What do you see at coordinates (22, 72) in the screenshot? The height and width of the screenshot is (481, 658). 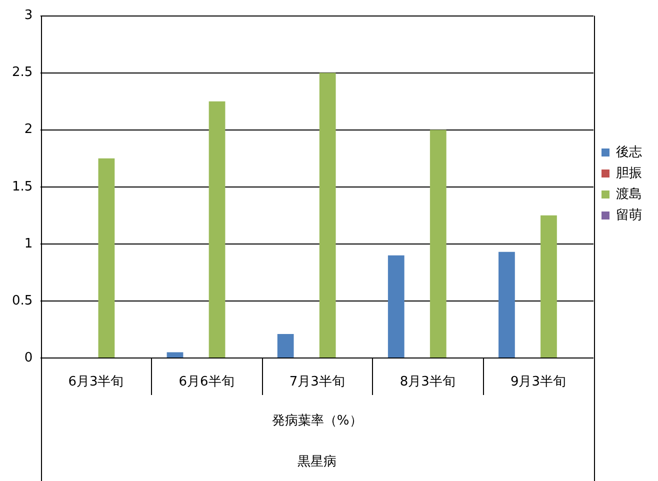 I see `y-tick-label: 2.5` at bounding box center [22, 72].